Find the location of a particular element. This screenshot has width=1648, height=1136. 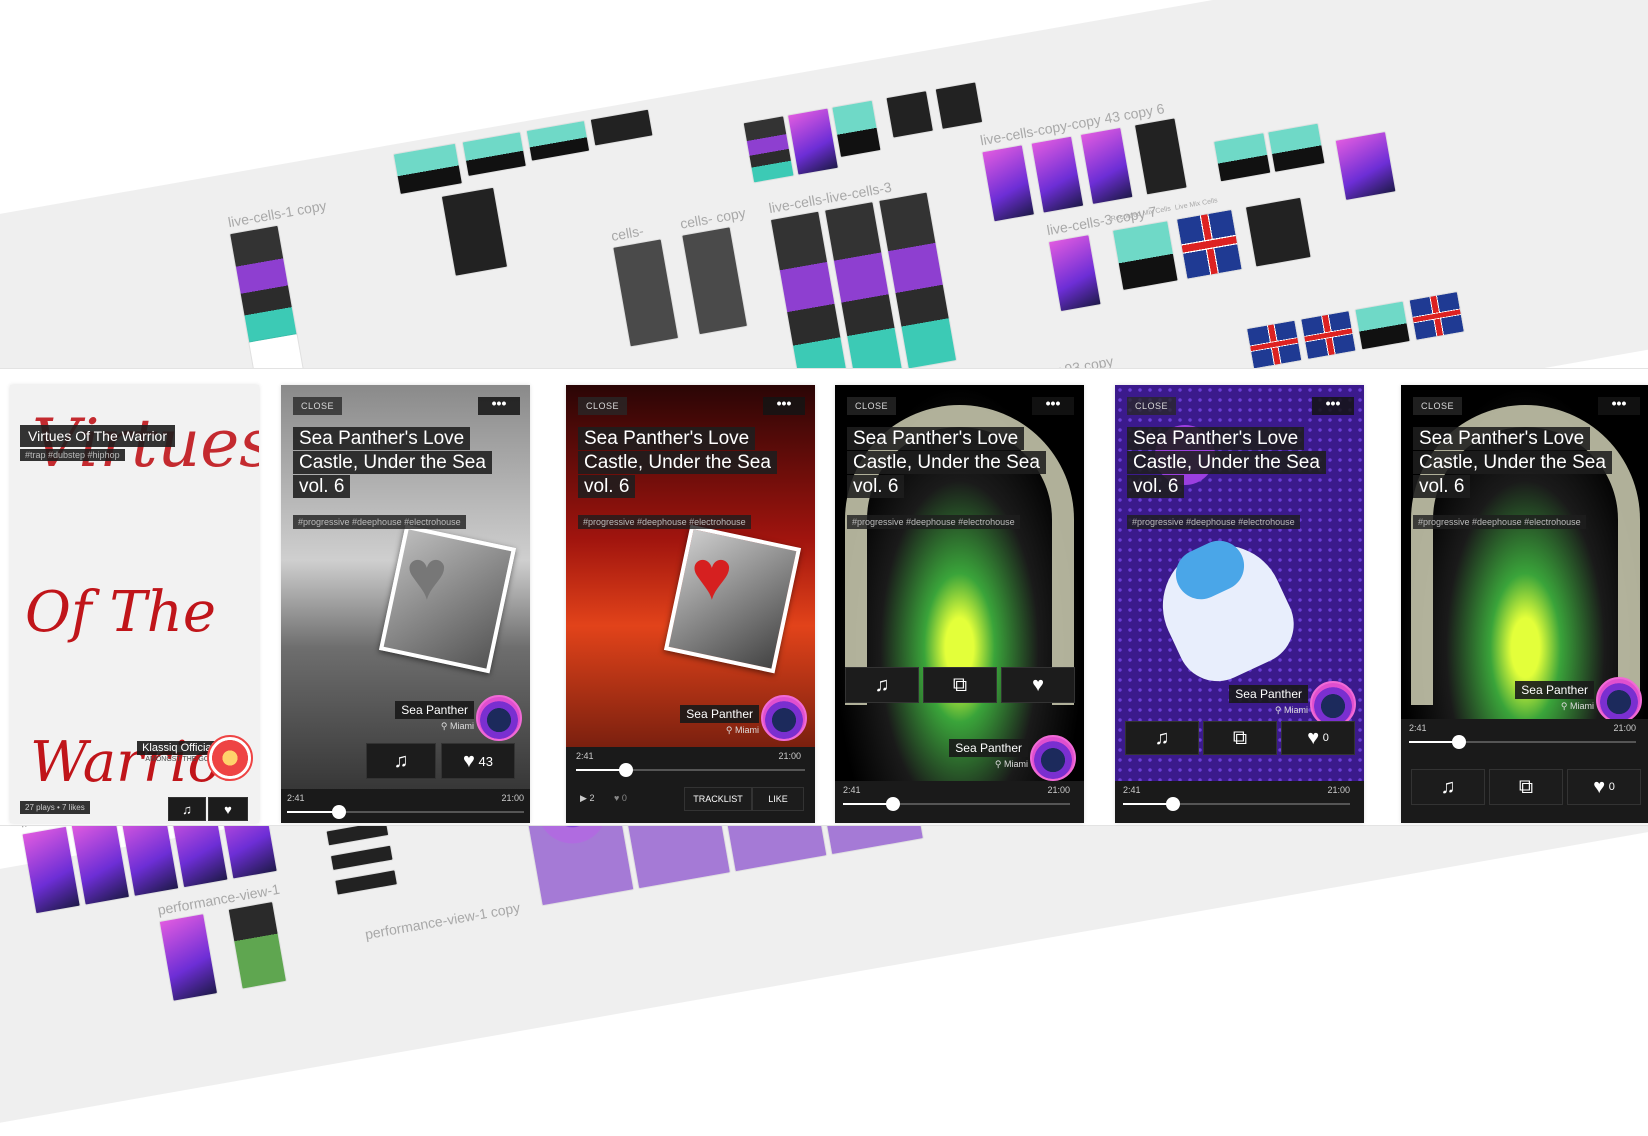

artboard-label: Live Mix Cells is located at coordinates (1196, 204).